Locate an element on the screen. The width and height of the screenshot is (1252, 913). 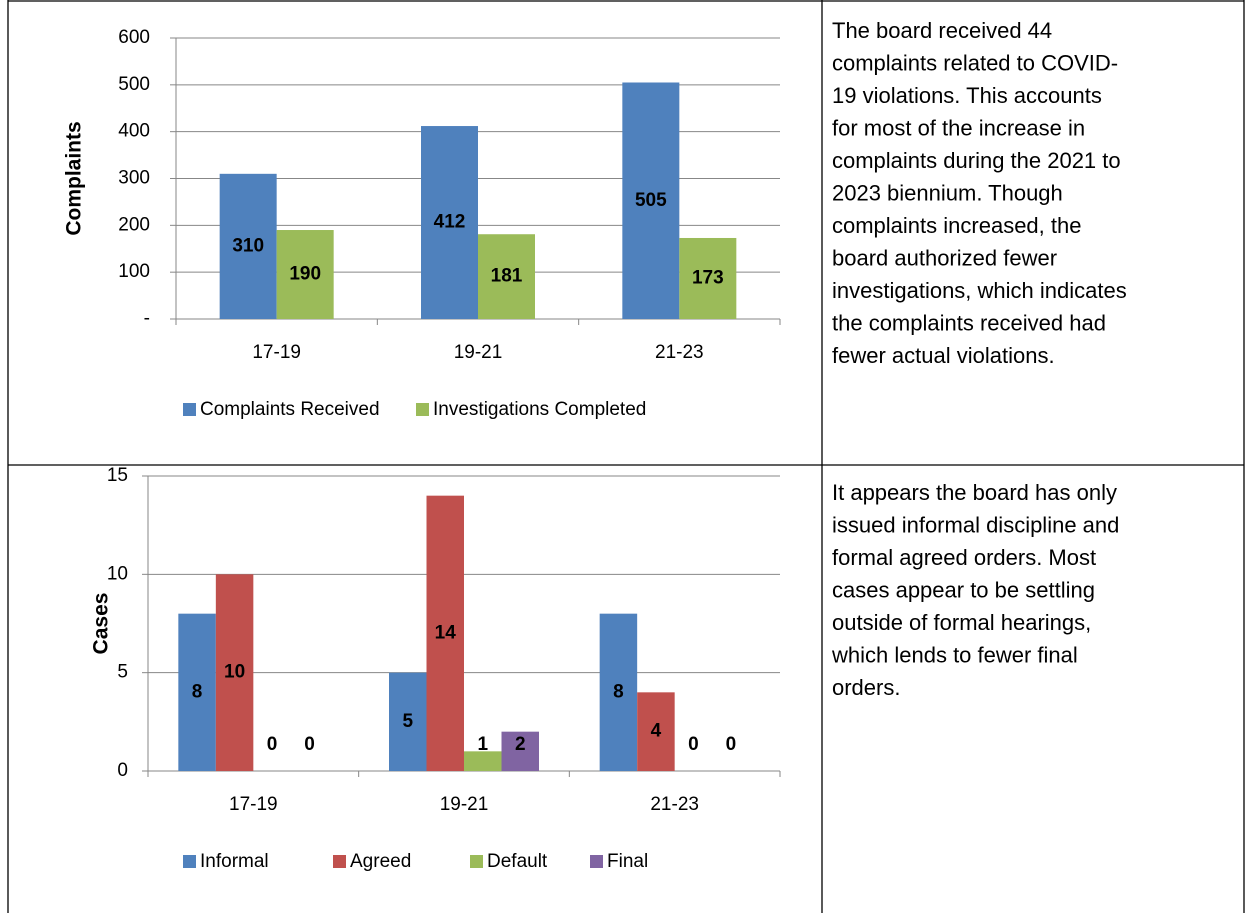
y-tick-label: 300 is located at coordinates (134, 178).